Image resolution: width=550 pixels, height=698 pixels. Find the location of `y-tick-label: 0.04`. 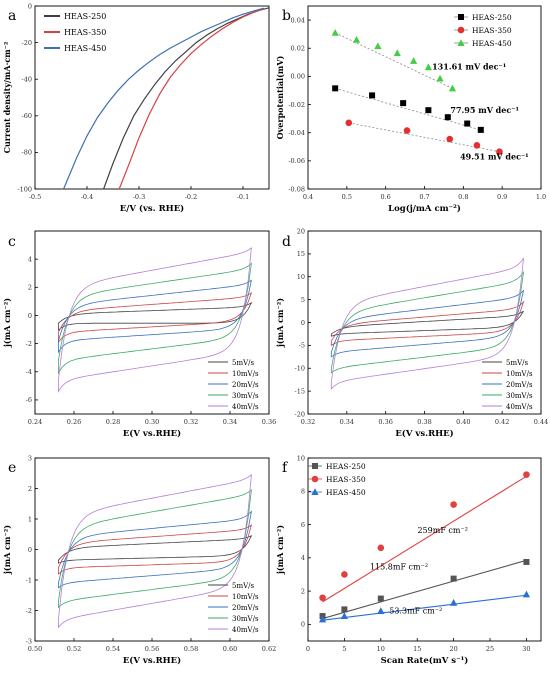

y-tick-label: 0.04 is located at coordinates (298, 20).